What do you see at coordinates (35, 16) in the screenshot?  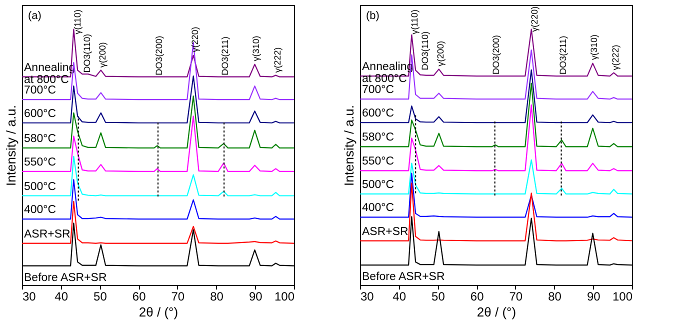 I see `text: (a)` at bounding box center [35, 16].